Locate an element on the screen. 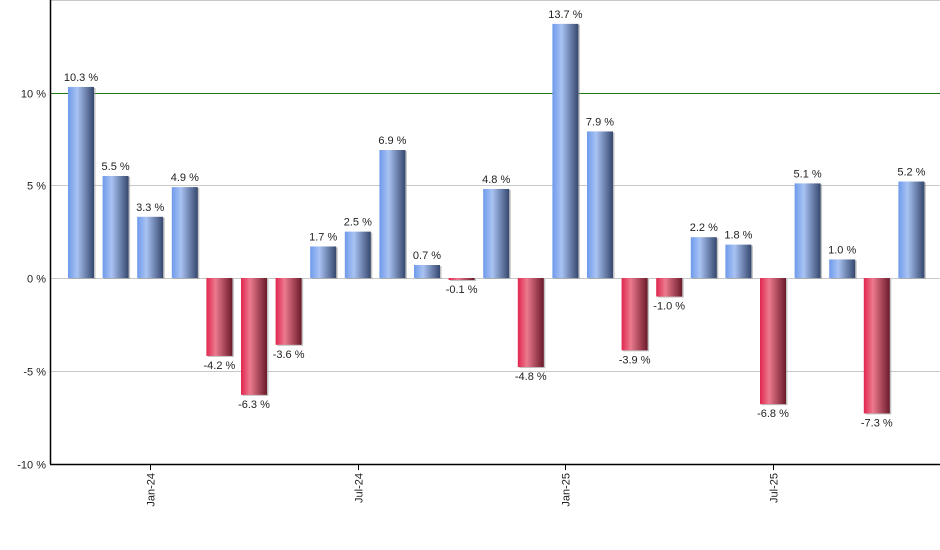 The image size is (940, 550). bar-value-label: 3.3 % is located at coordinates (150, 208).